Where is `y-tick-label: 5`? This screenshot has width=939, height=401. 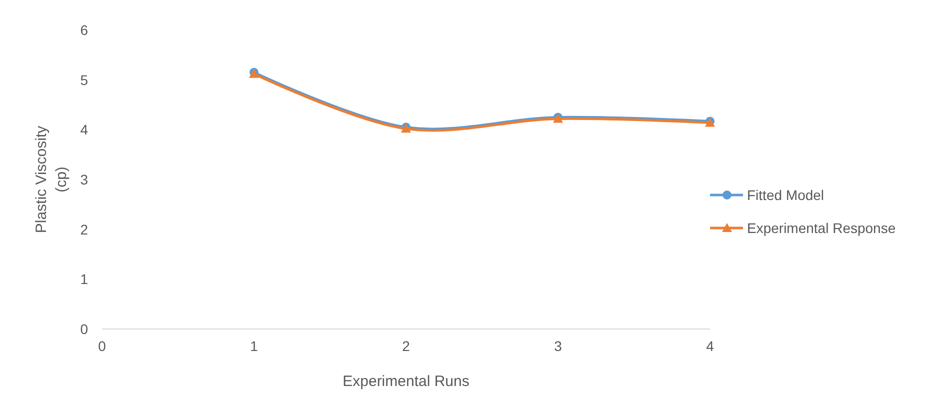
y-tick-label: 5 is located at coordinates (84, 80).